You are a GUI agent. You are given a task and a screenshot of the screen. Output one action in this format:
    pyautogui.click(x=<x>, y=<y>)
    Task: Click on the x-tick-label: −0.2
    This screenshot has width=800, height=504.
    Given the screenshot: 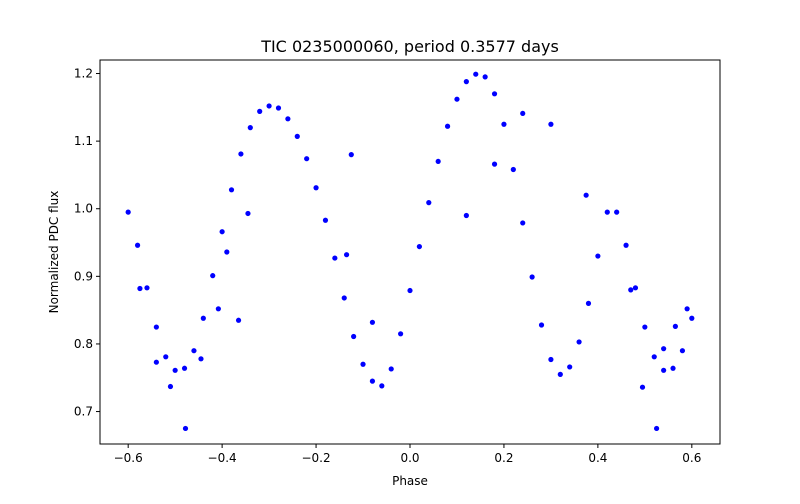 What is the action you would take?
    pyautogui.click(x=315, y=458)
    